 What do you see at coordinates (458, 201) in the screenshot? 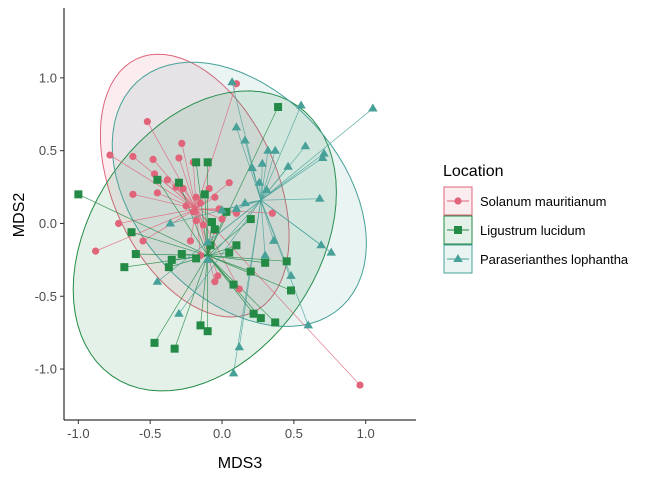
I see `legend-marker-solanum-mauritianum` at bounding box center [458, 201].